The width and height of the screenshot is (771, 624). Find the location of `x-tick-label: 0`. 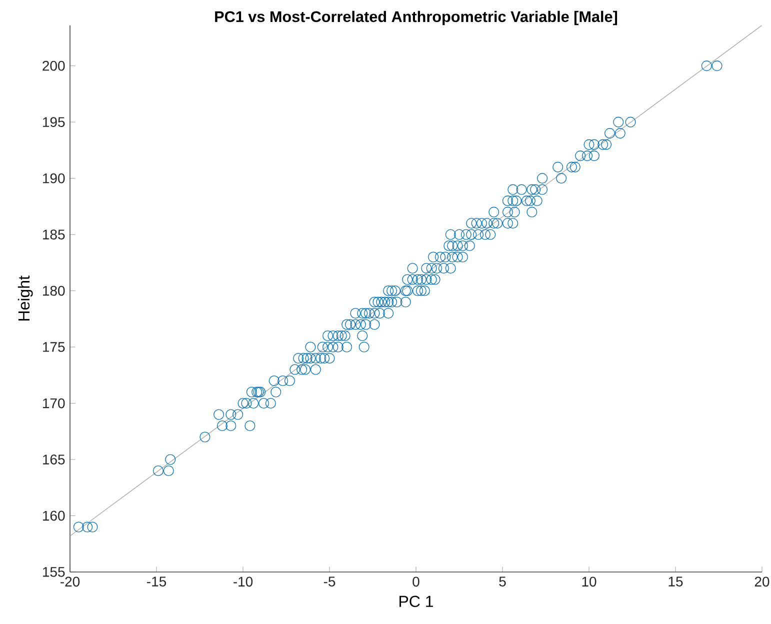

x-tick-label: 0 is located at coordinates (416, 581).